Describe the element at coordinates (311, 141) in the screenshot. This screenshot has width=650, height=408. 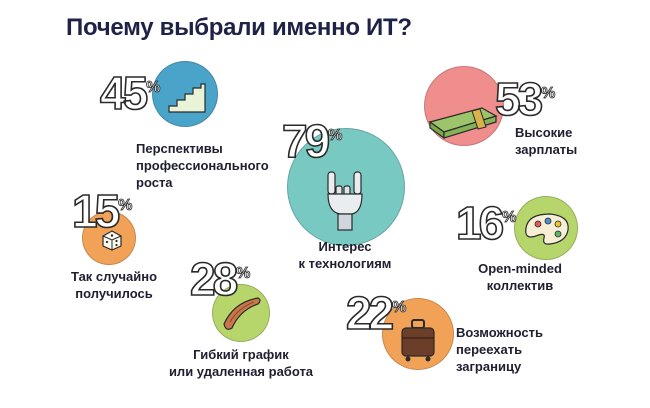
I see `value-tech: 79%` at that location.